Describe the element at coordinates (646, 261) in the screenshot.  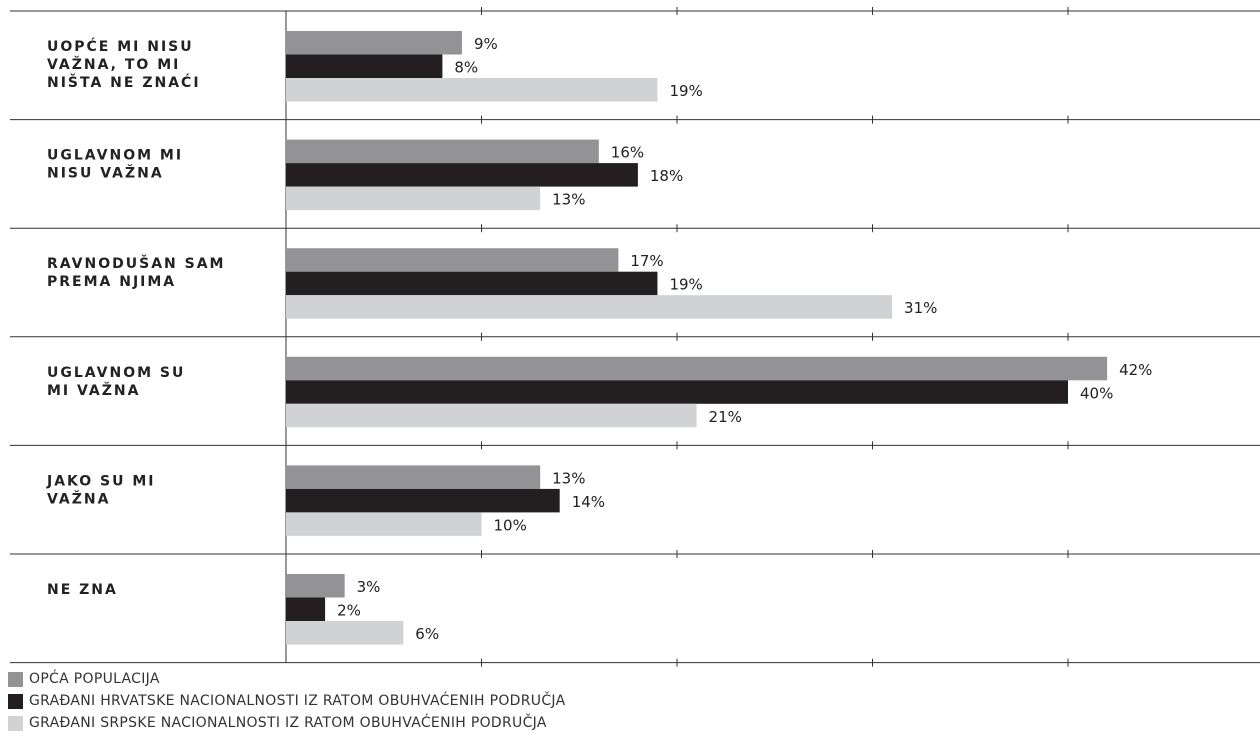
I see `data-label: 17%` at that location.